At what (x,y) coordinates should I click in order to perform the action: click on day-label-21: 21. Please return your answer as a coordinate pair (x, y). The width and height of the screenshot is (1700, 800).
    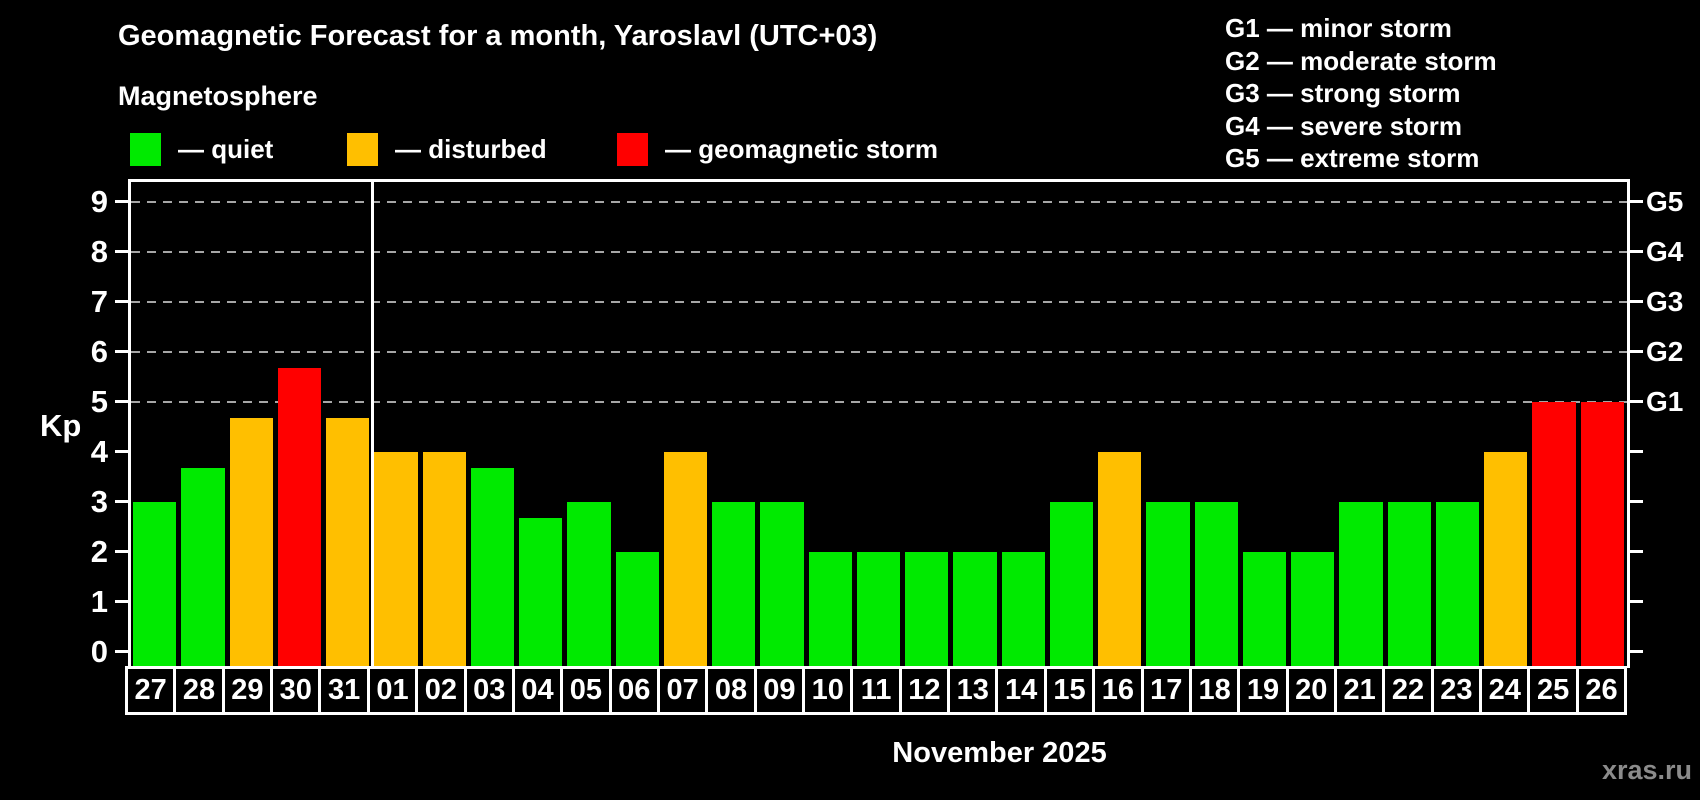
    Looking at the image, I should click on (1359, 690).